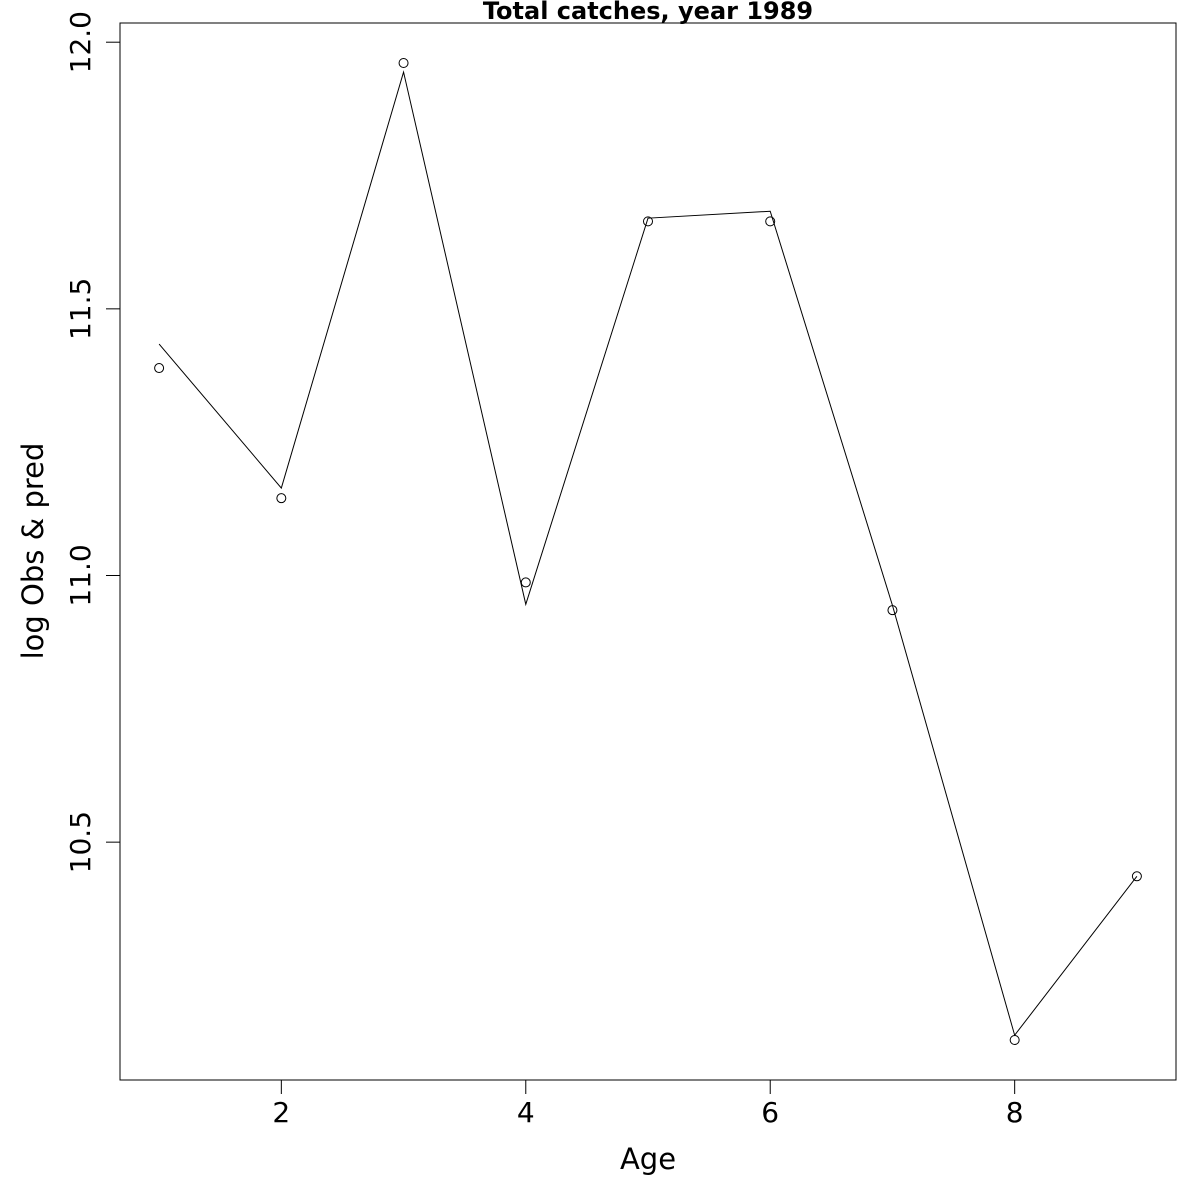  I want to click on y-tick-label: 11.0, so click(80, 575).